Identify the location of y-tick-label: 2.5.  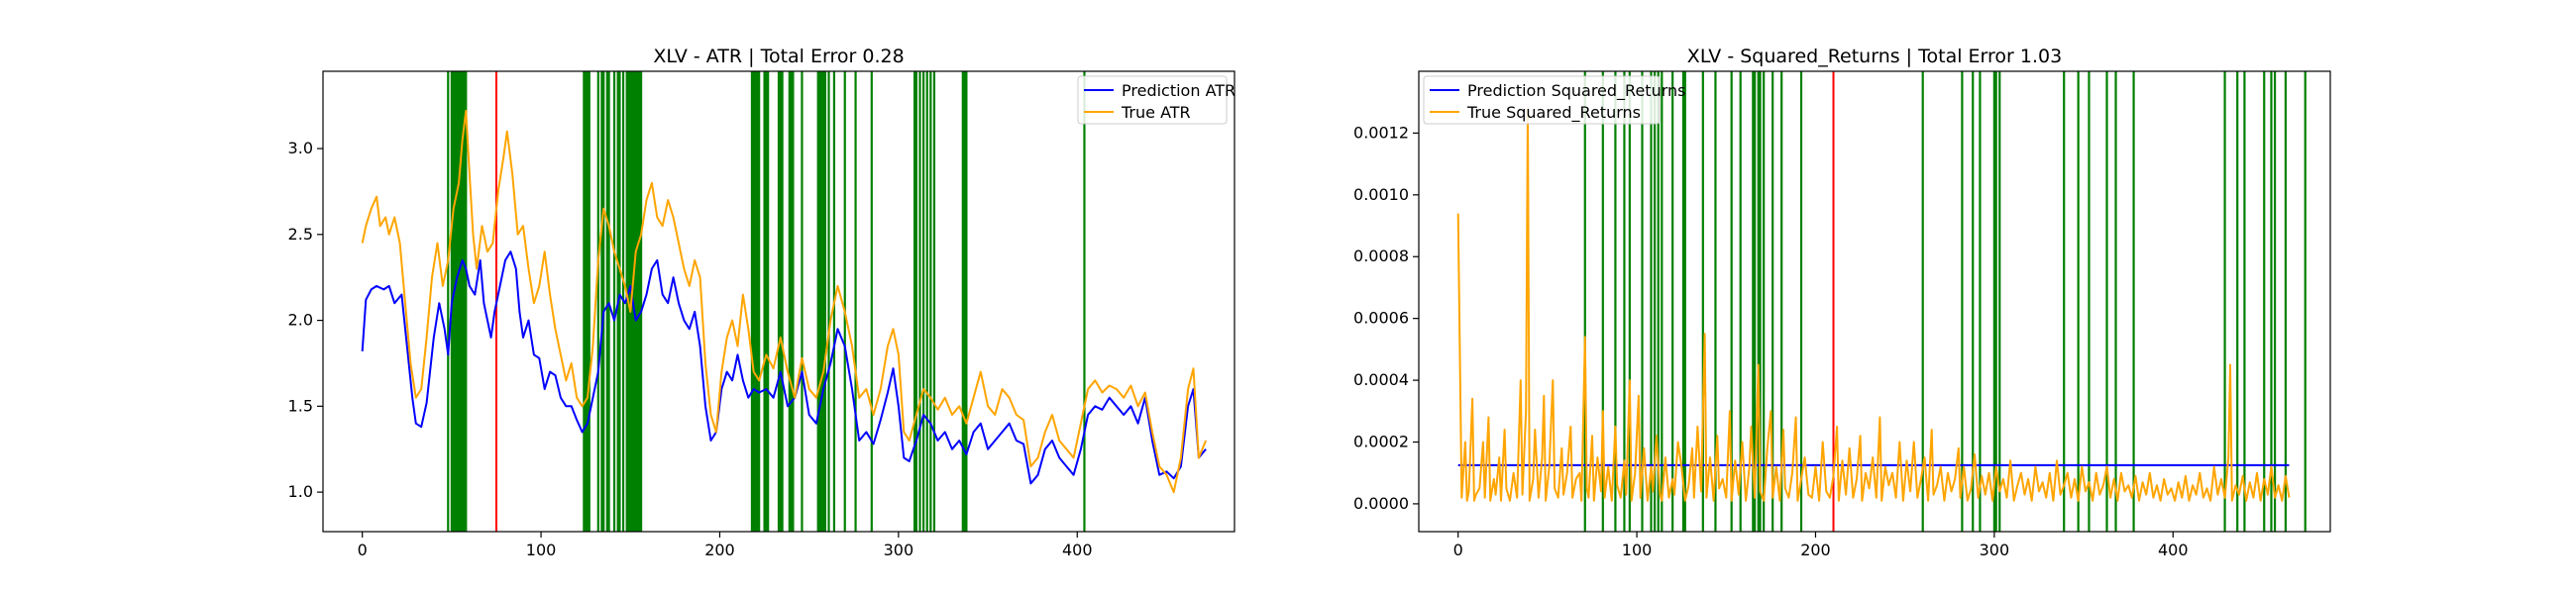
(300, 235).